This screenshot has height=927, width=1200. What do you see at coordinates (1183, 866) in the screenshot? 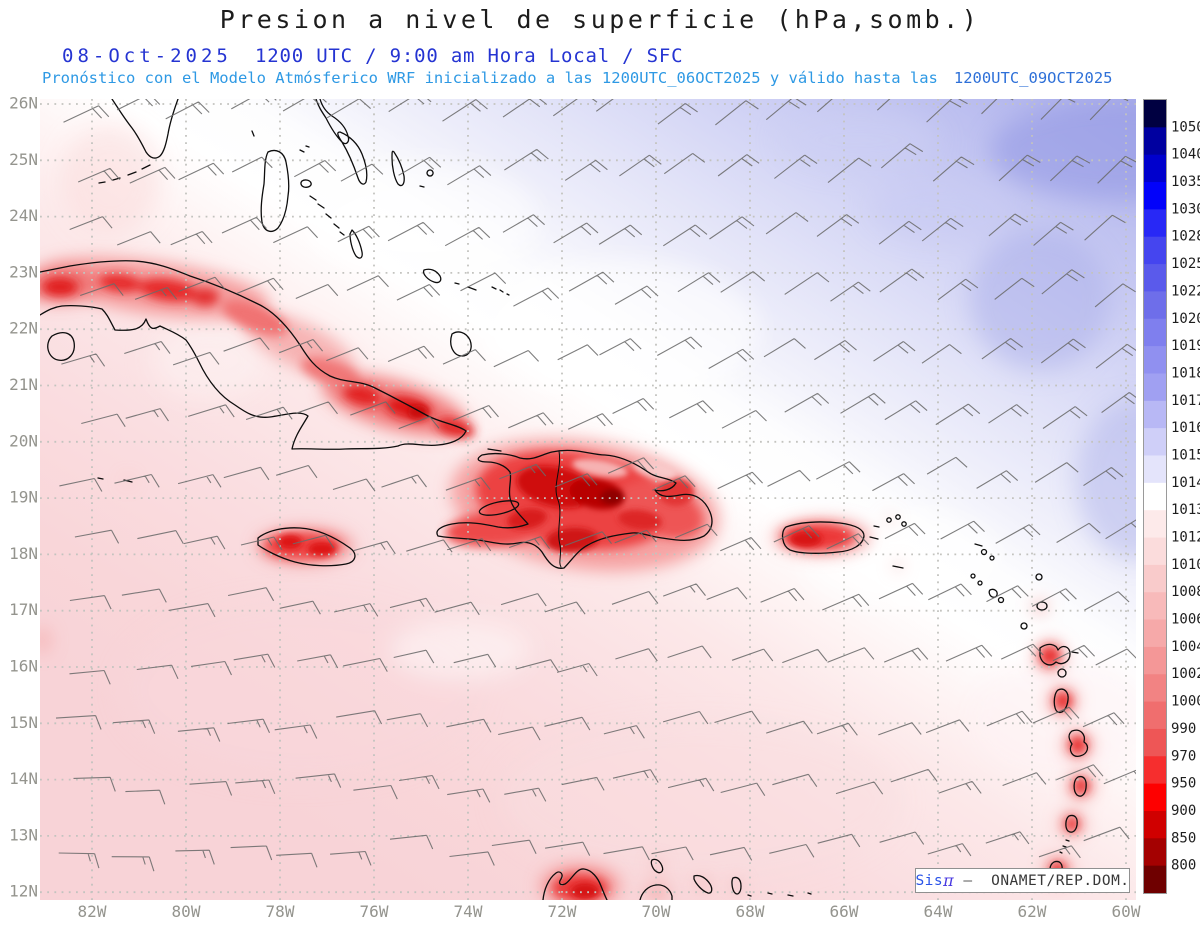
I see `colorbar-label-800: 800` at bounding box center [1183, 866].